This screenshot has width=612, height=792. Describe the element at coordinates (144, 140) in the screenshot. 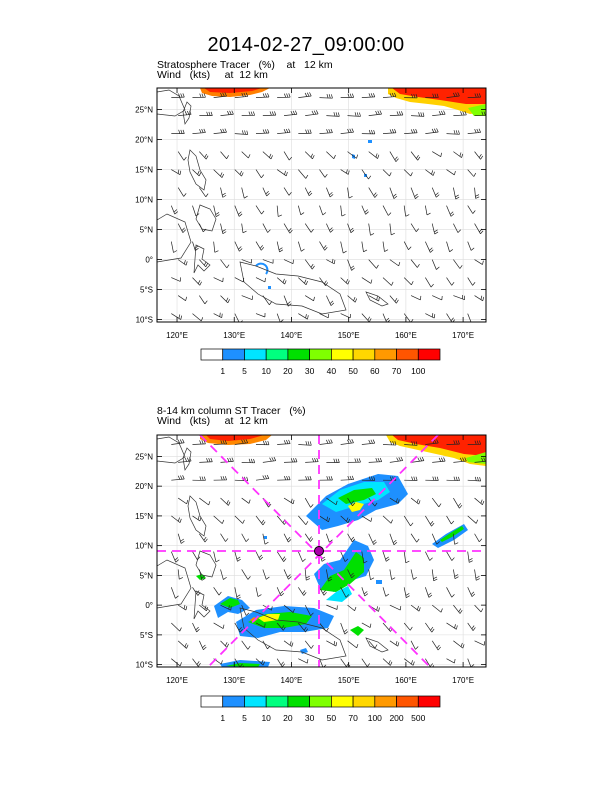

I see `lat-tick-label: 20°N` at that location.